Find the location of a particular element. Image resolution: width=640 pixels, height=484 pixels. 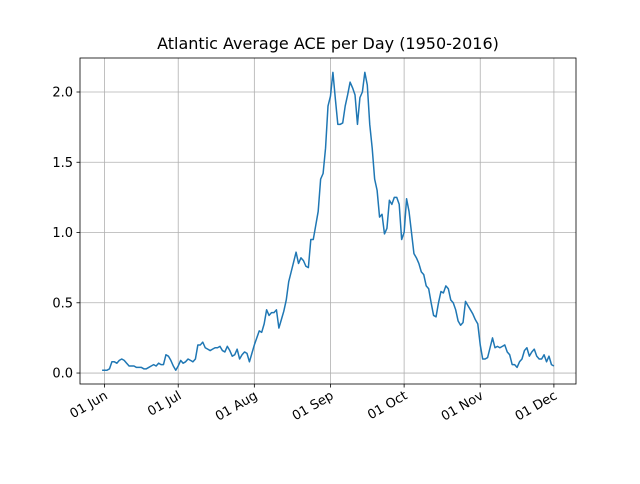

y-tick-label: 1.0 is located at coordinates (62, 233).